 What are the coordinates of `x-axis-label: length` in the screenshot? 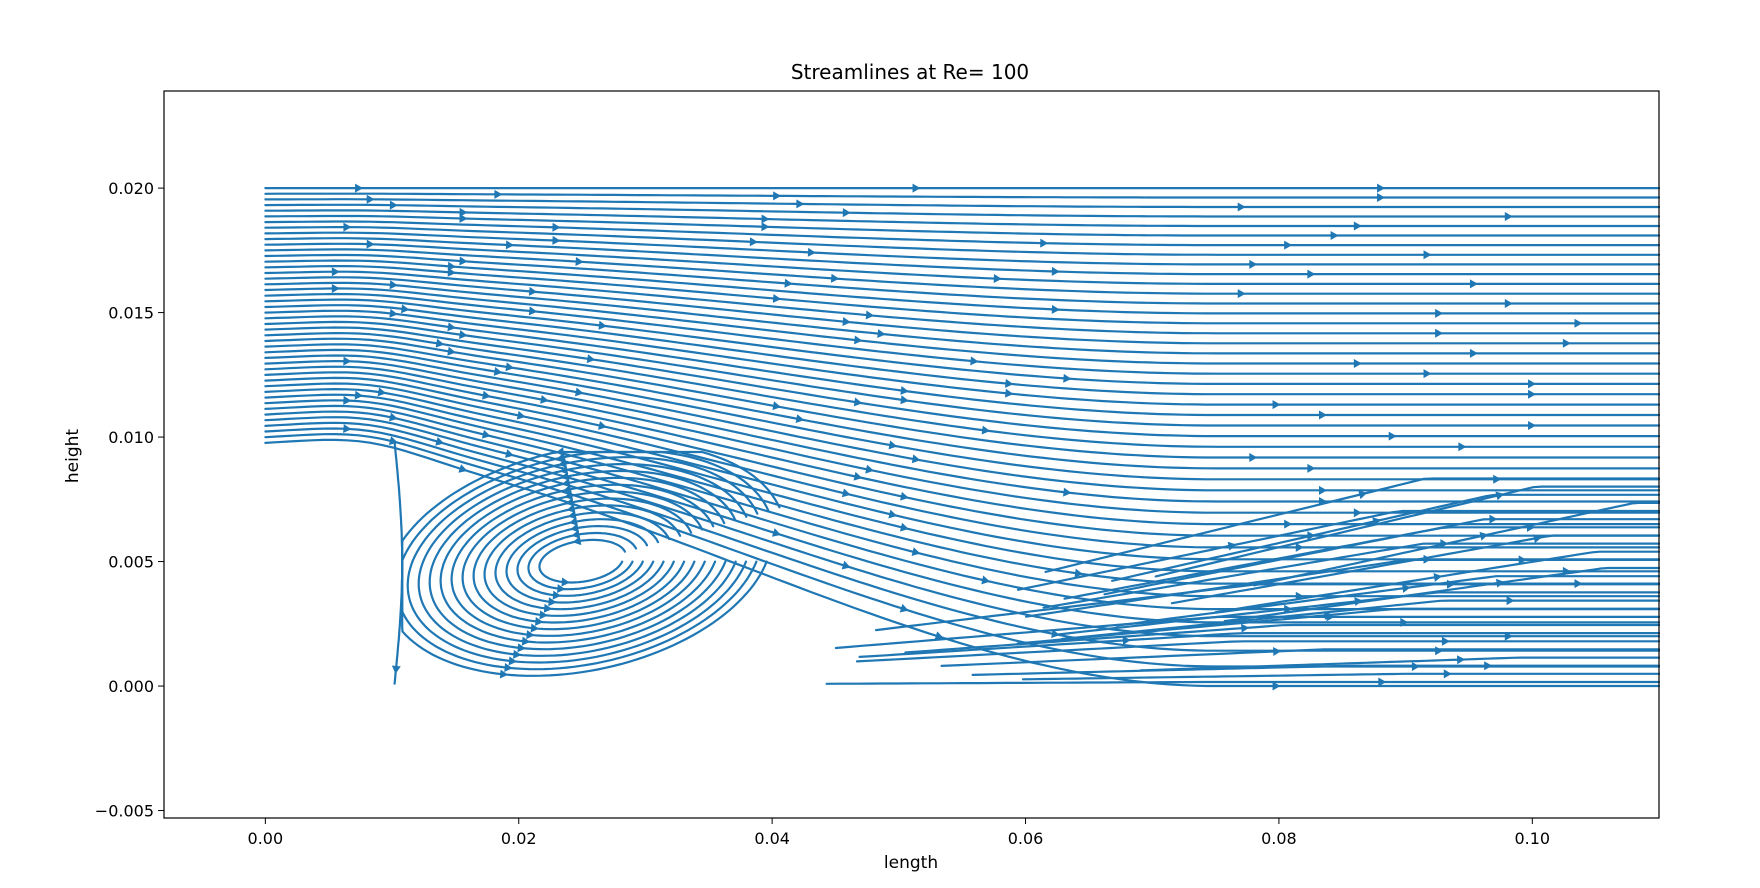 It's located at (911, 863).